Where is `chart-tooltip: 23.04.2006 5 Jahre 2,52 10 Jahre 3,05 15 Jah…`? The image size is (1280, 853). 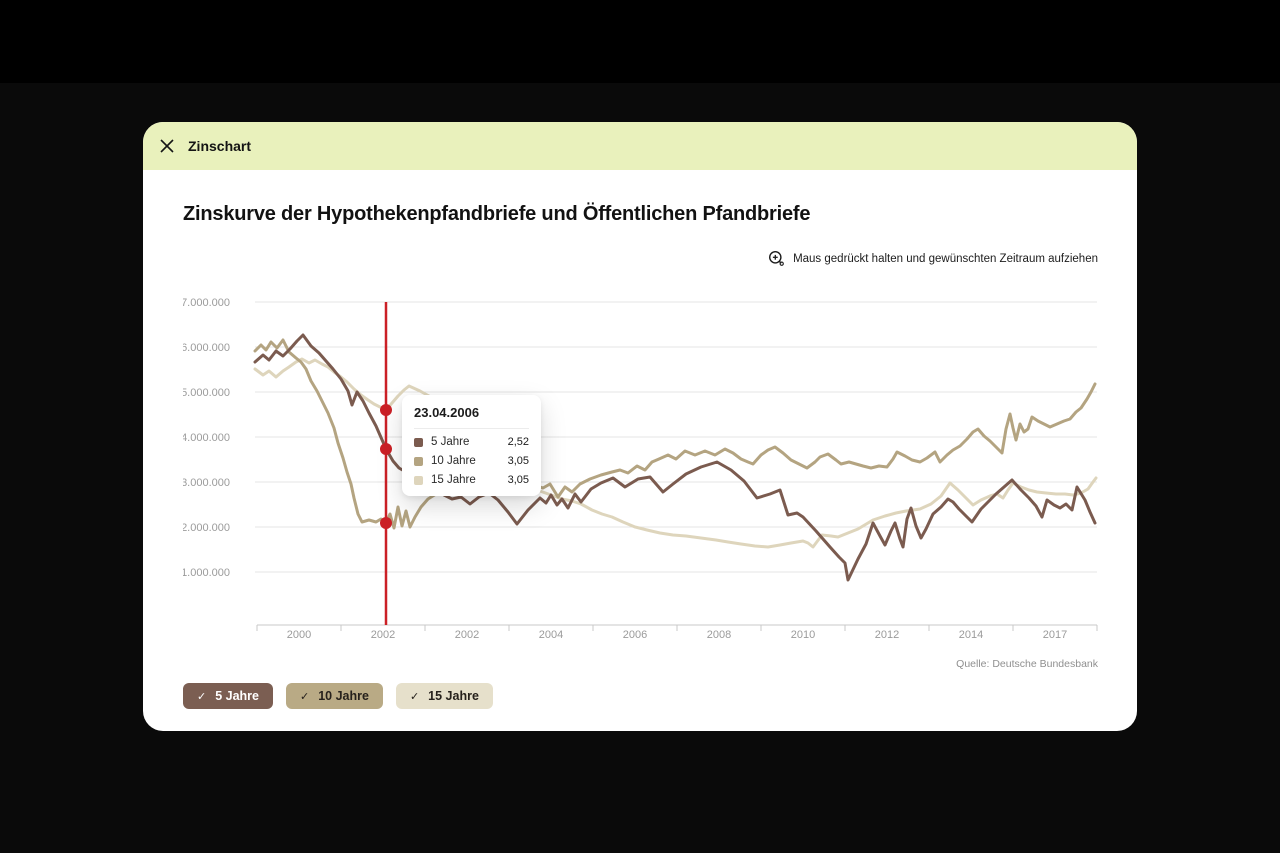
chart-tooltip: 23.04.2006 5 Jahre 2,52 10 Jahre 3,05 15 Jah… is located at coordinates (471, 445).